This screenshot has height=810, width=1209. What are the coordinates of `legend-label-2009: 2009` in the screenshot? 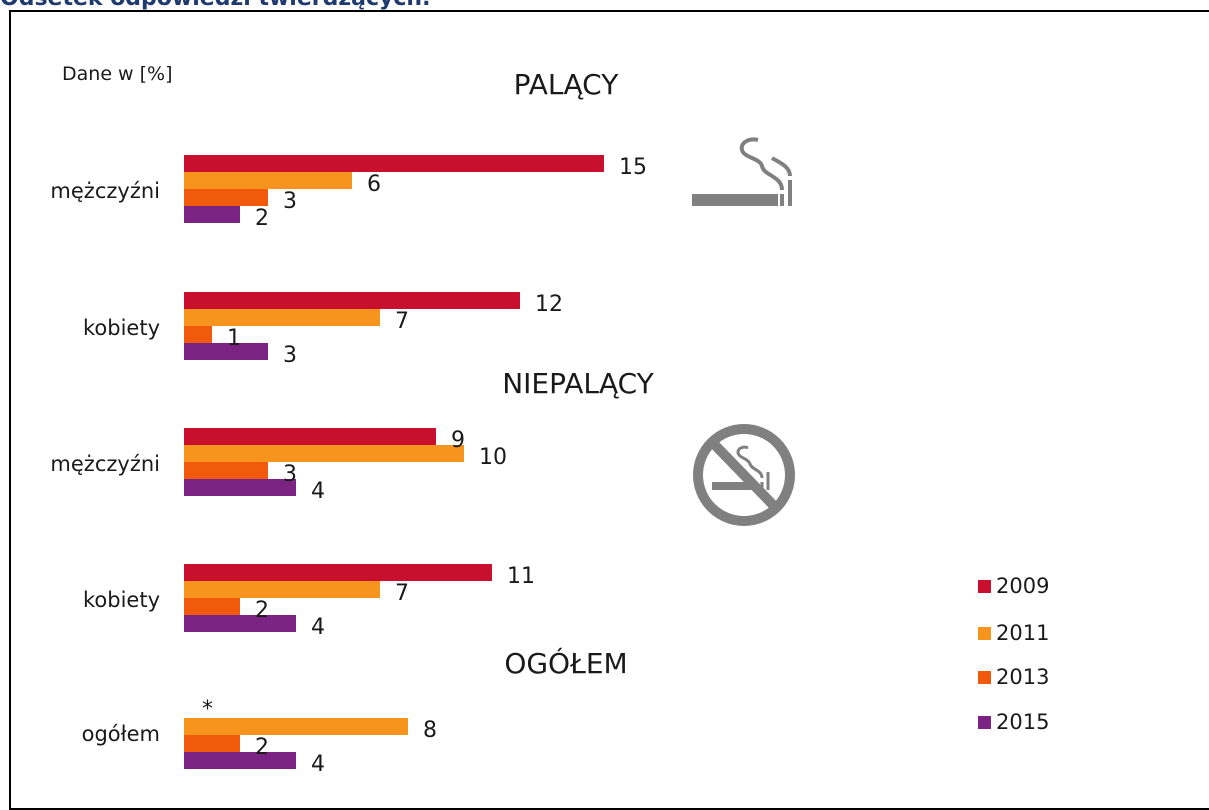 It's located at (1022, 586).